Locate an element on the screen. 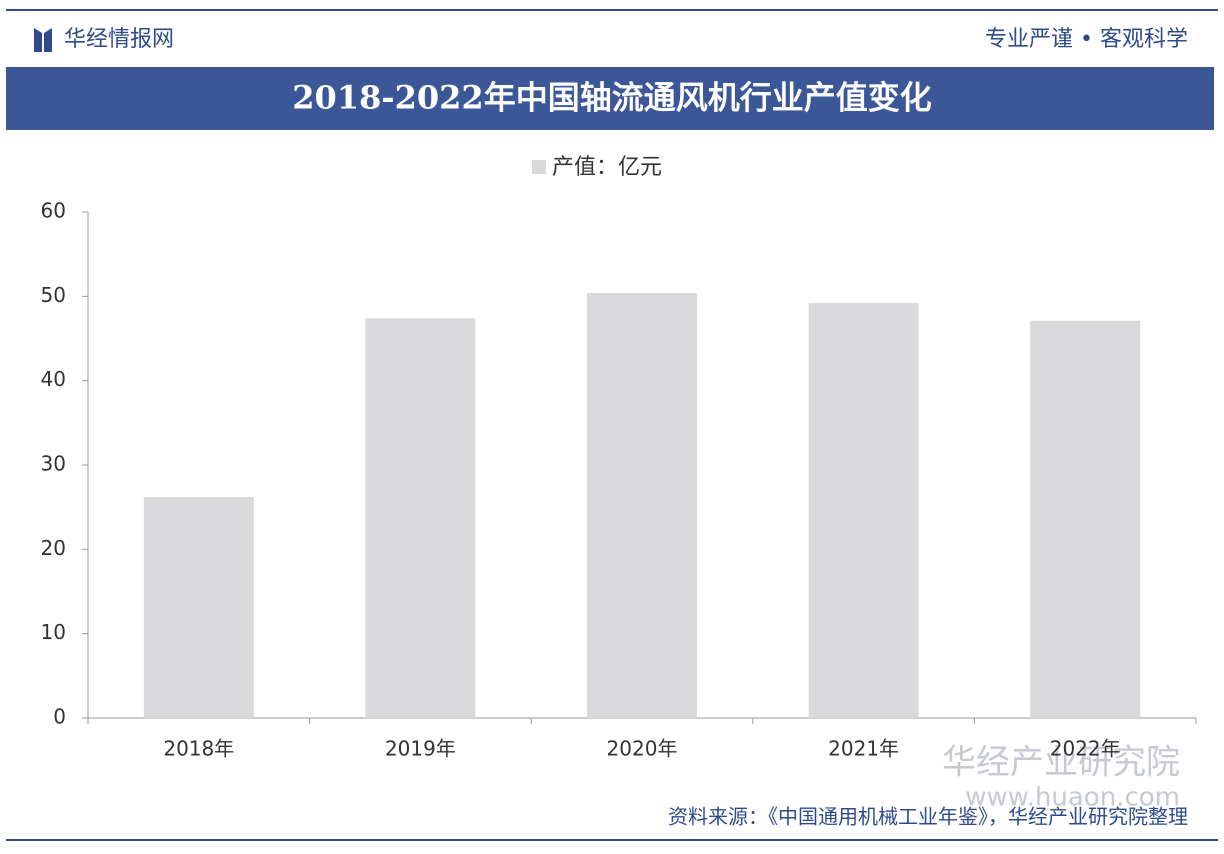  watermark-name: 华经产业研究院 is located at coordinates (1061, 763).